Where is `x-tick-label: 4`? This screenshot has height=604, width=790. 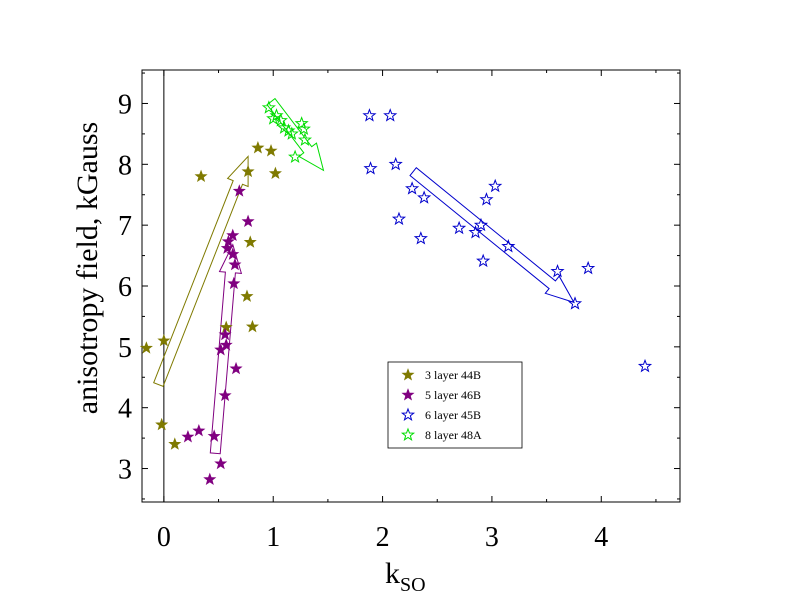
x-tick-label: 4 is located at coordinates (601, 537).